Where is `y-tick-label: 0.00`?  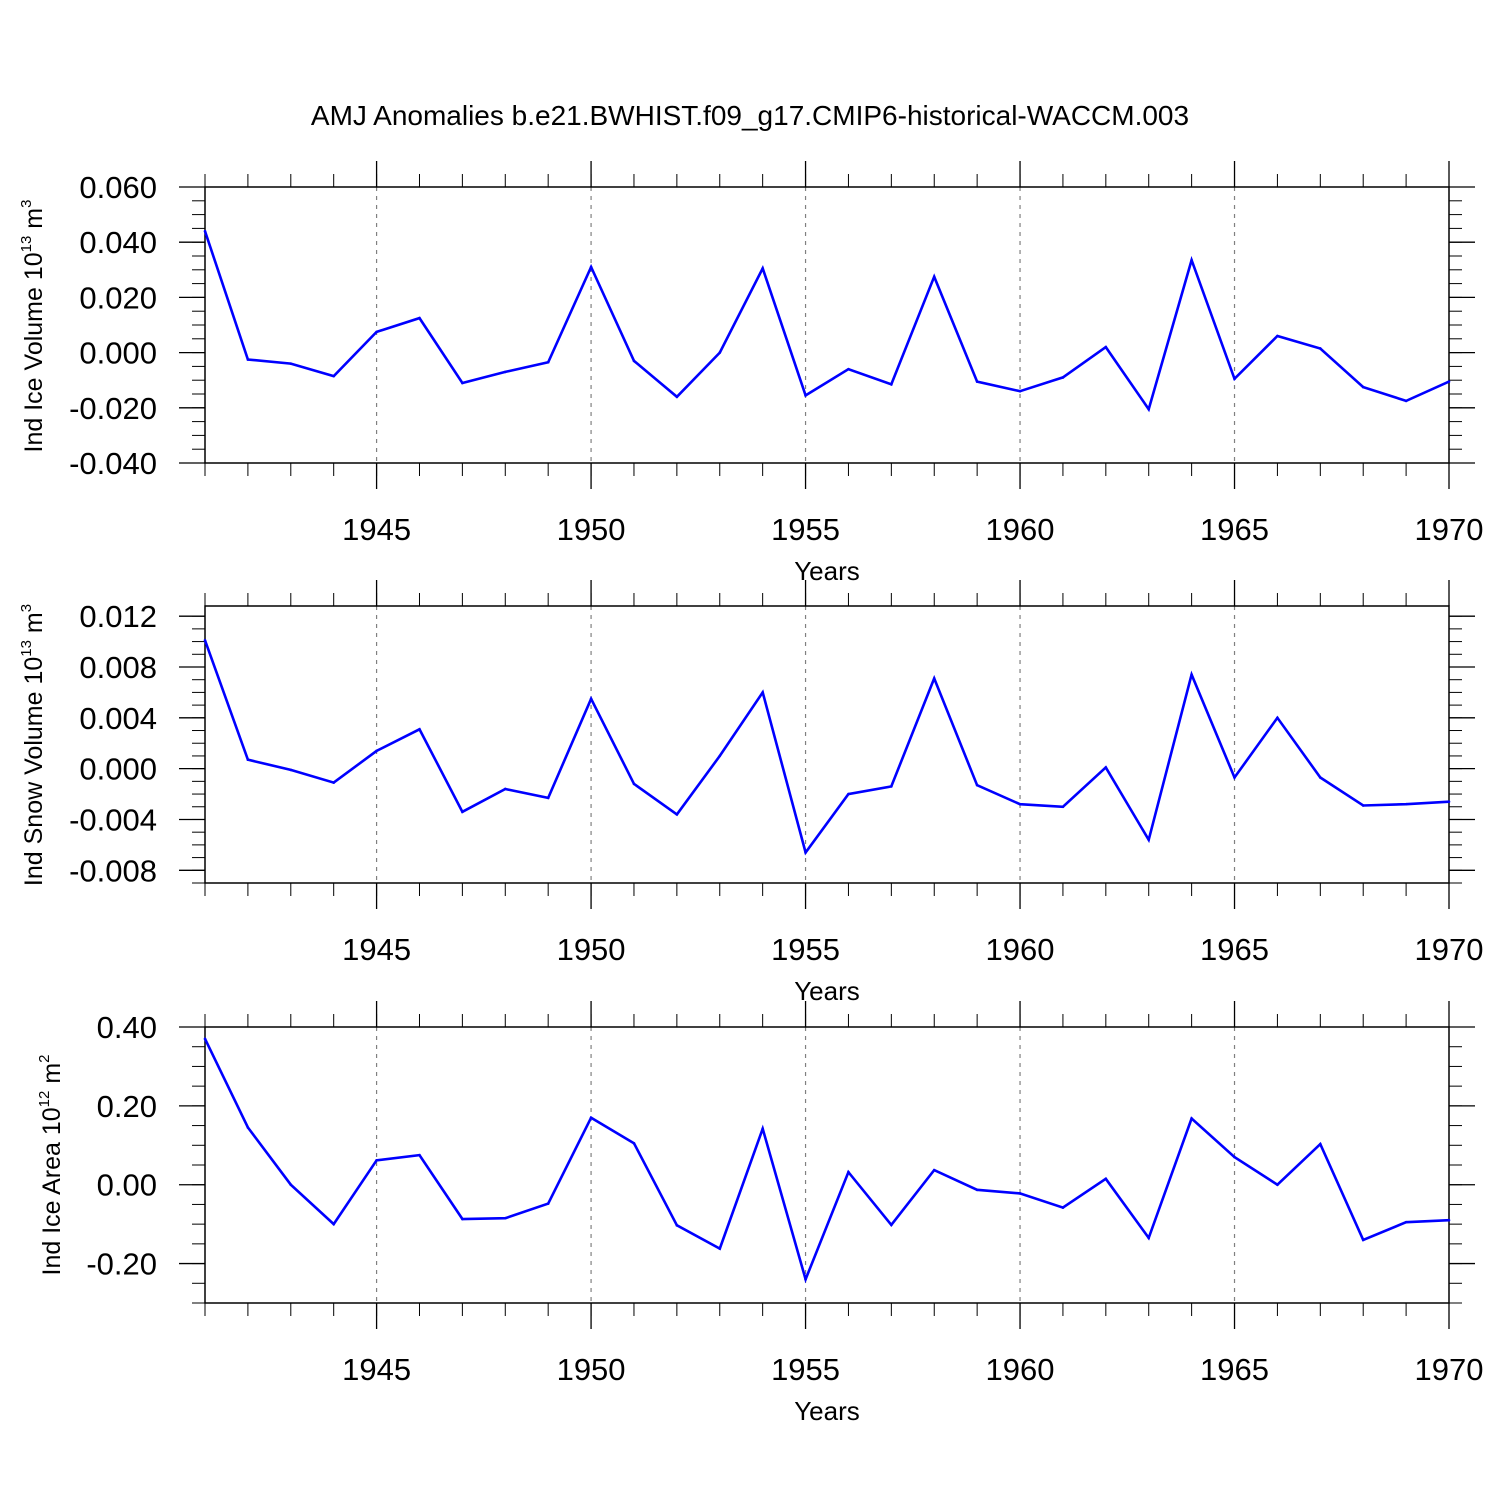 y-tick-label: 0.00 is located at coordinates (127, 1185).